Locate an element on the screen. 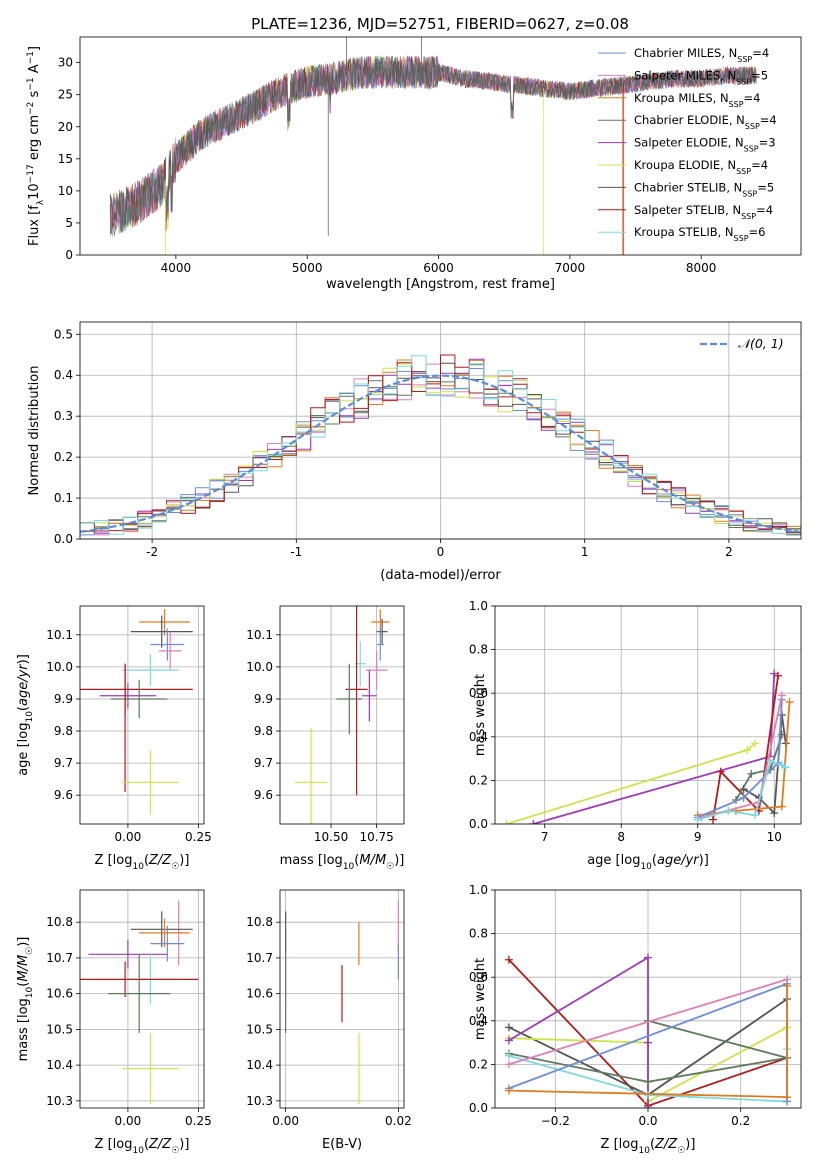  x-tick-label: 8 is located at coordinates (621, 837).